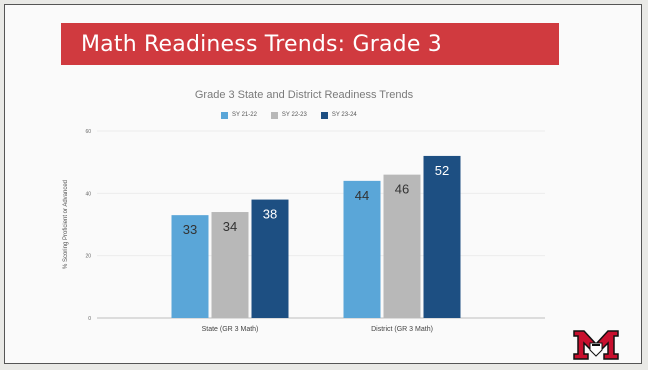 The height and width of the screenshot is (370, 648). Describe the element at coordinates (88, 257) in the screenshot. I see `y-tick-label-1: 20` at that location.